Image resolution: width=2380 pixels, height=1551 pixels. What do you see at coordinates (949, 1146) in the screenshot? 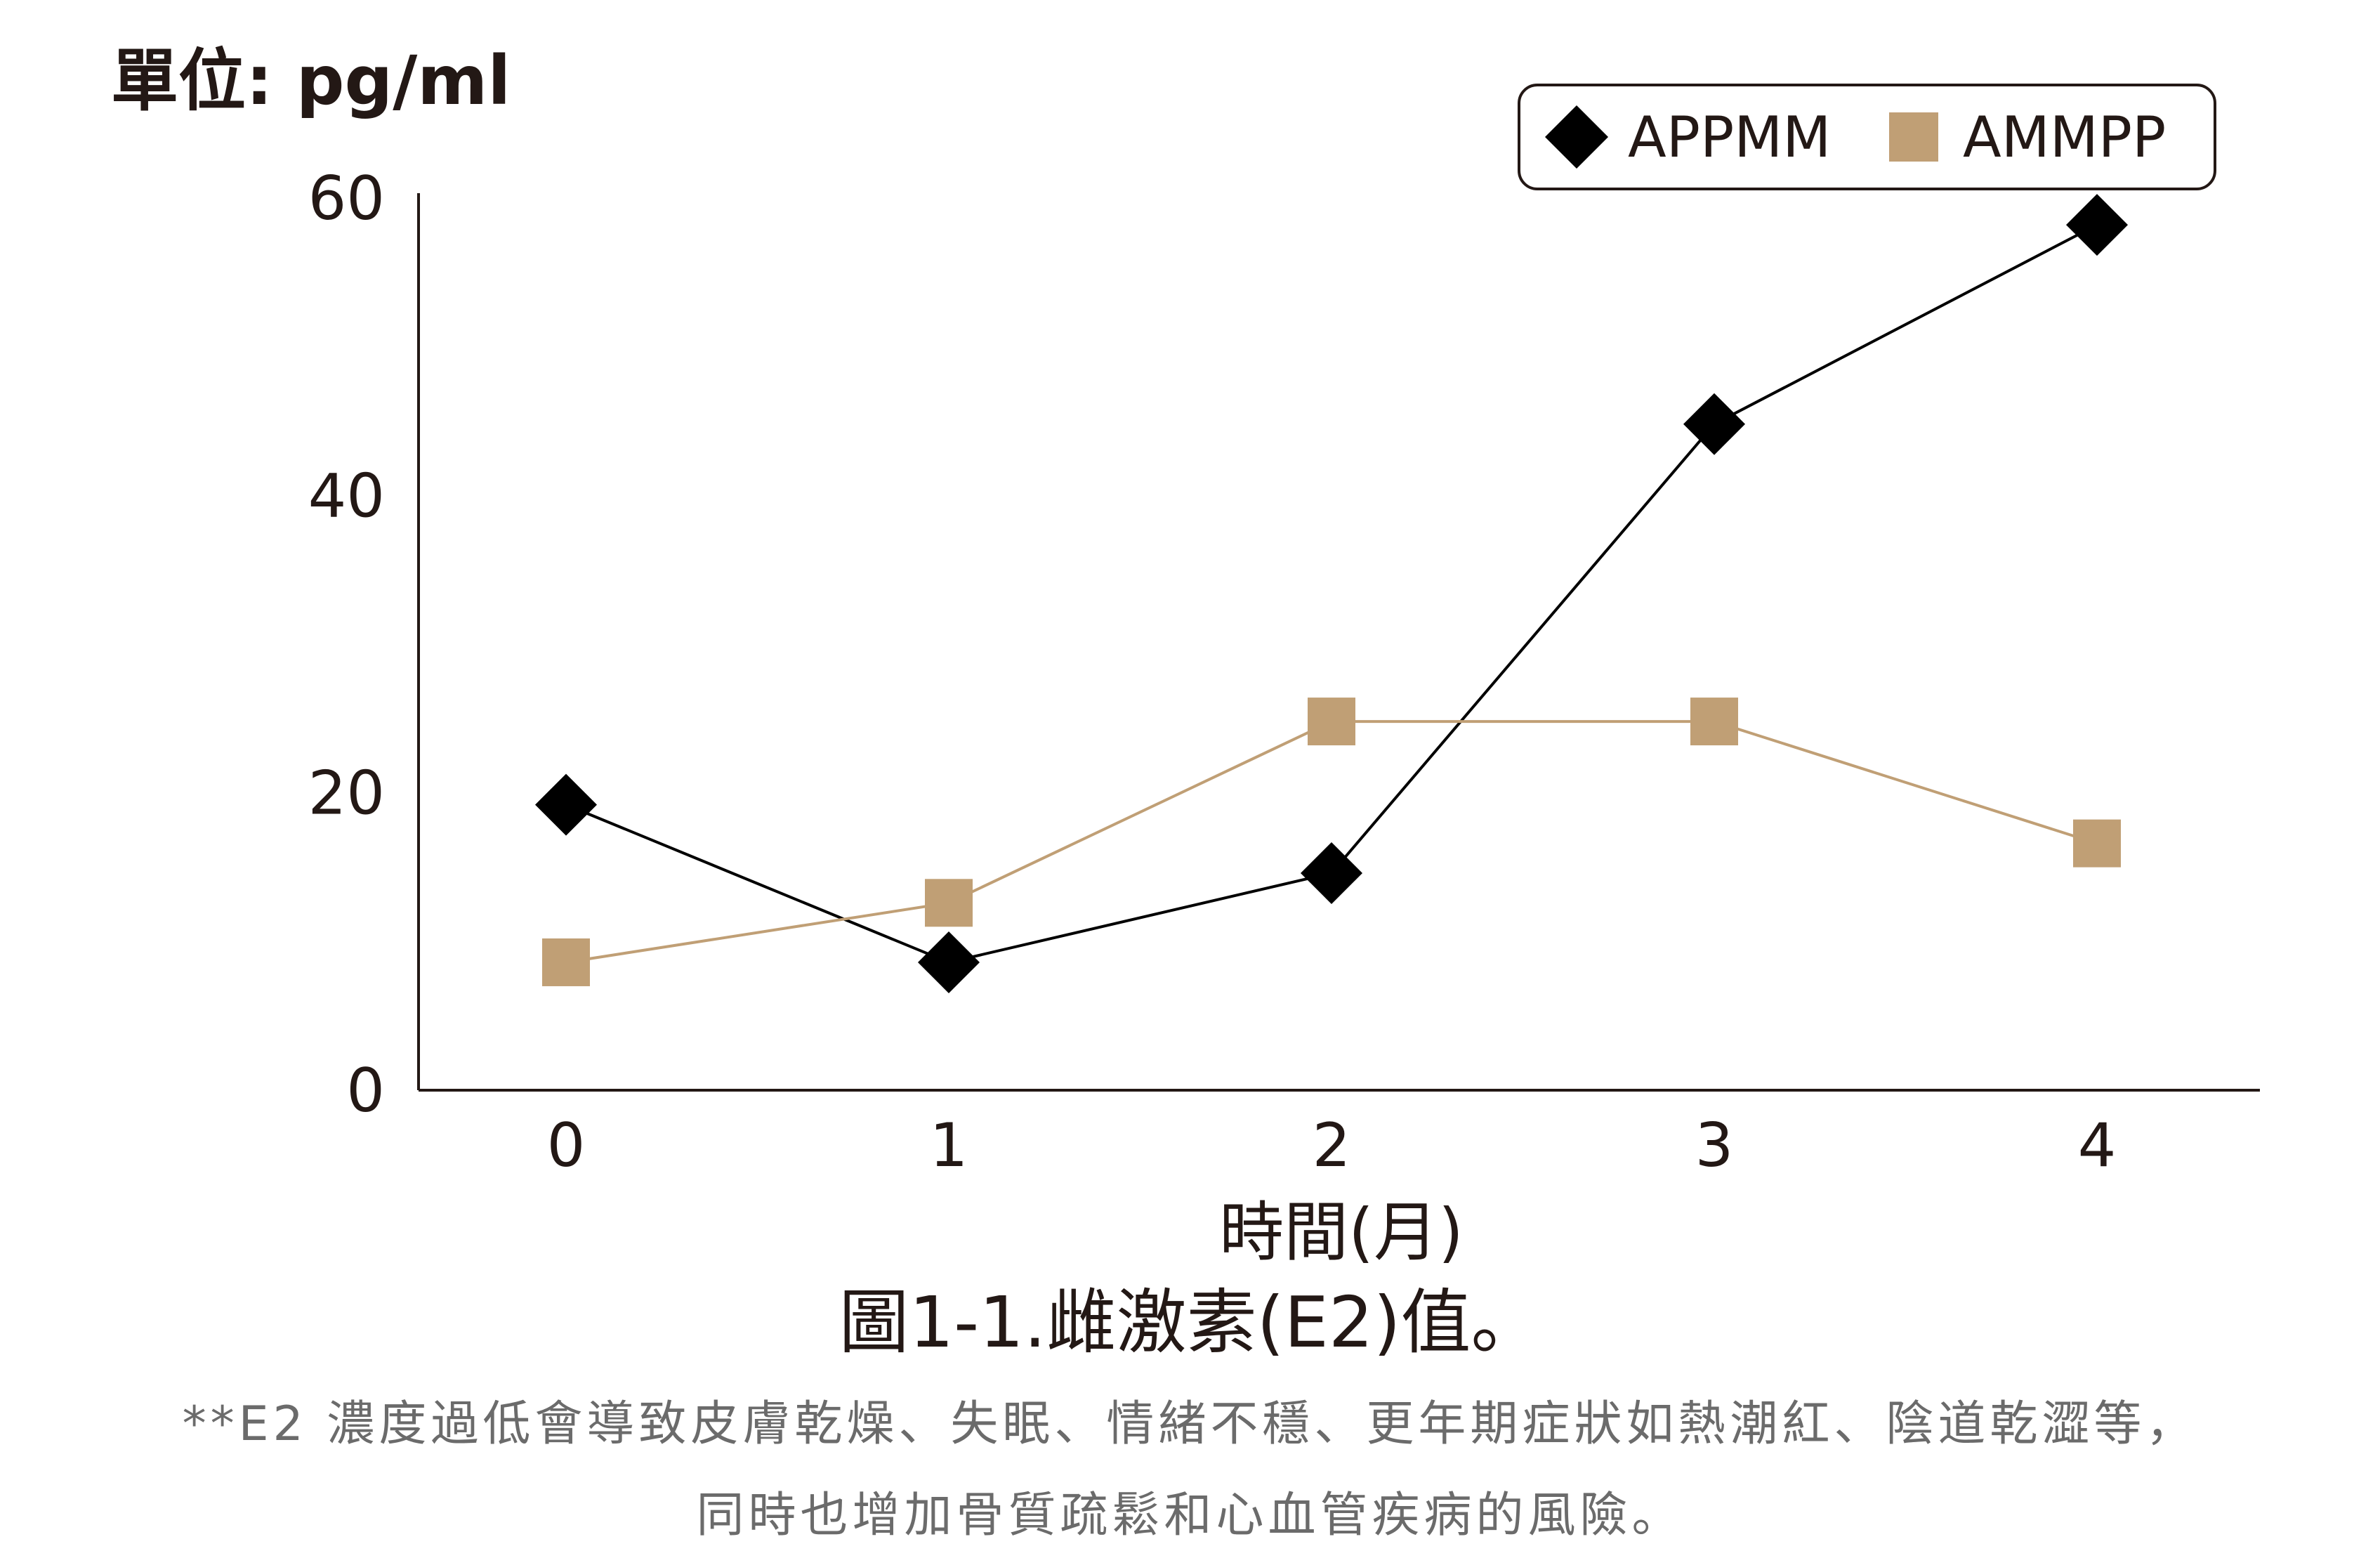
I see `x-tick-label: 1` at bounding box center [949, 1146].